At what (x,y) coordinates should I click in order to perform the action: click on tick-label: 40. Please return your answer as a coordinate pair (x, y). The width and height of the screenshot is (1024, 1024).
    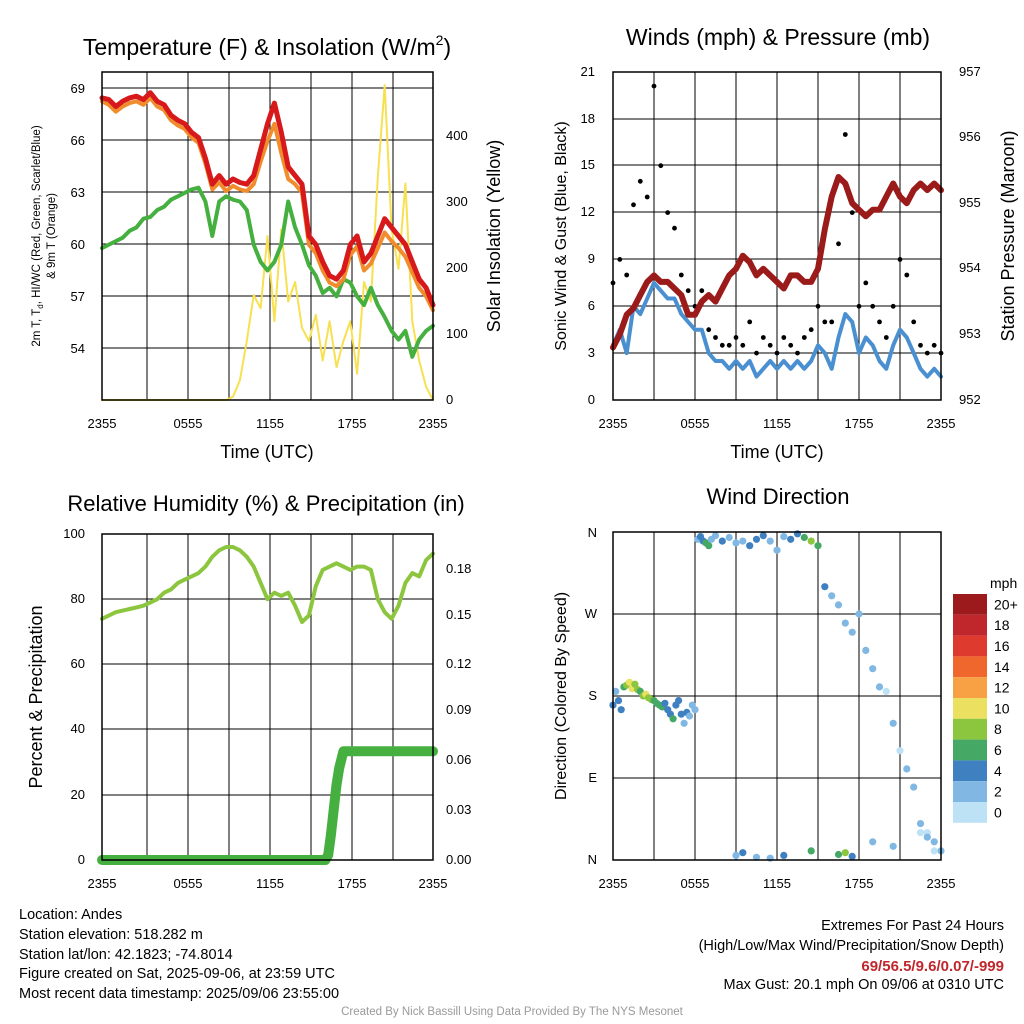
    Looking at the image, I should click on (78, 728).